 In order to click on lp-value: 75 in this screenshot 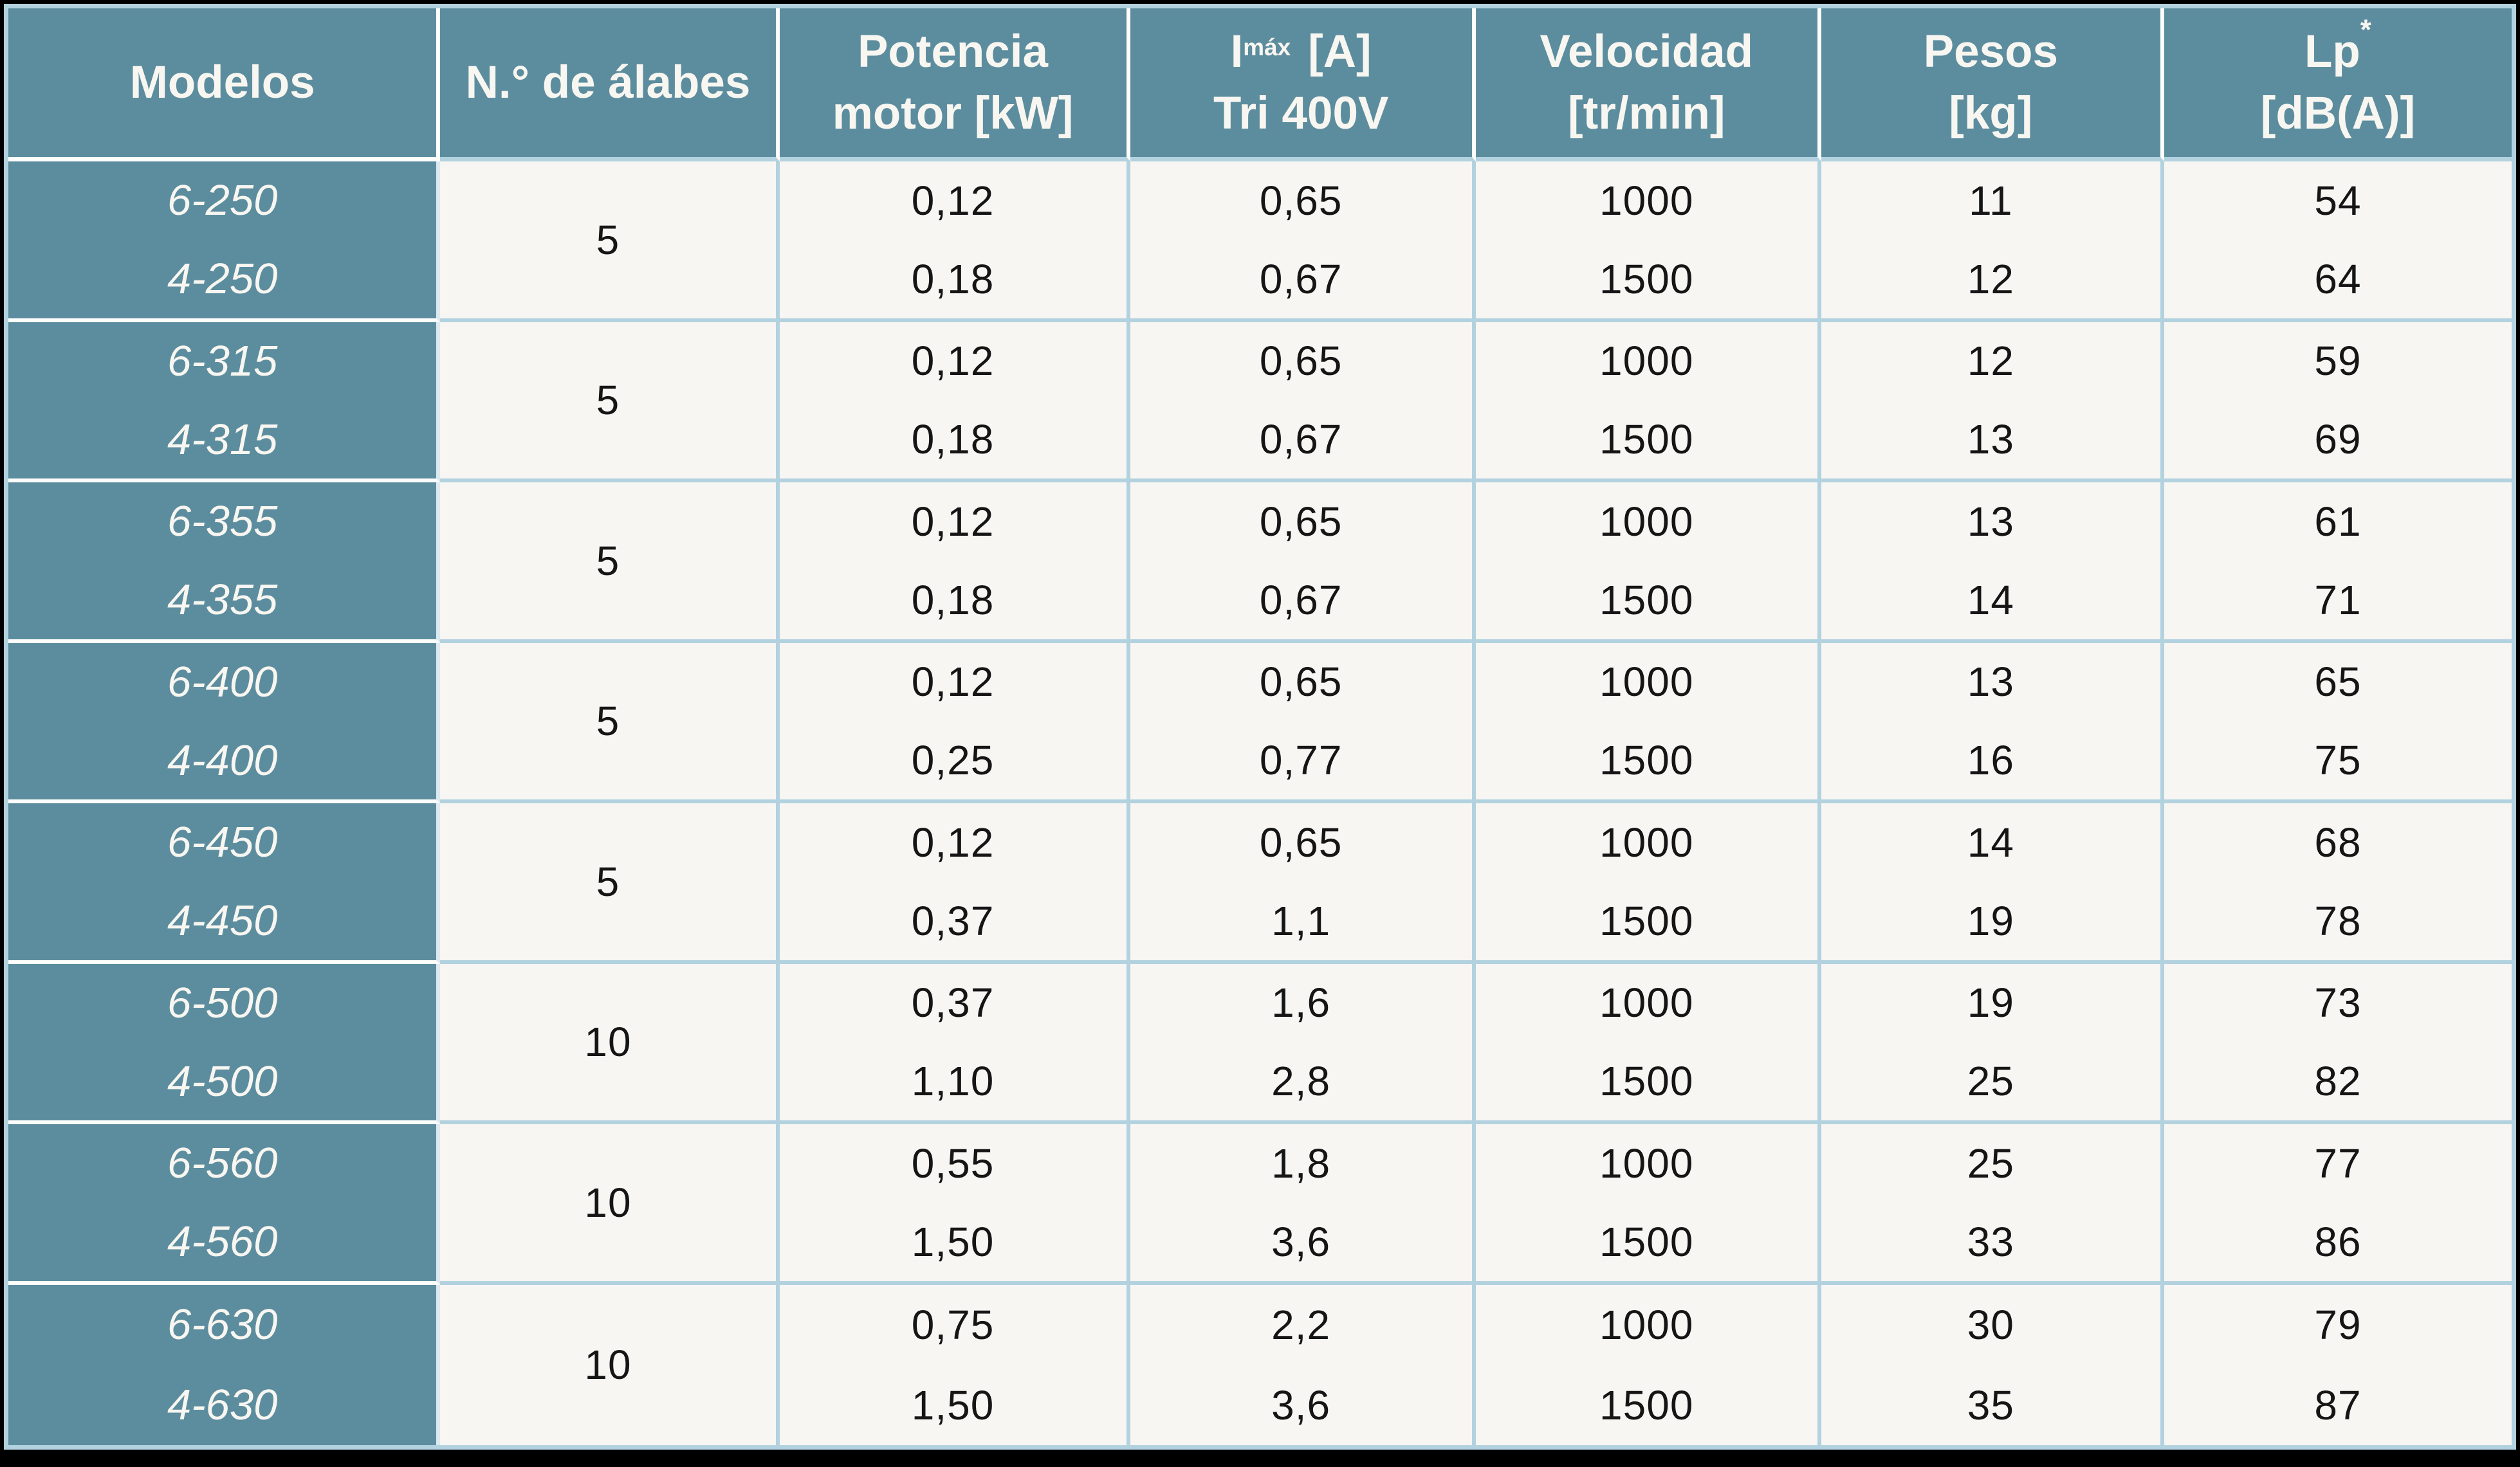, I will do `click(2338, 760)`.